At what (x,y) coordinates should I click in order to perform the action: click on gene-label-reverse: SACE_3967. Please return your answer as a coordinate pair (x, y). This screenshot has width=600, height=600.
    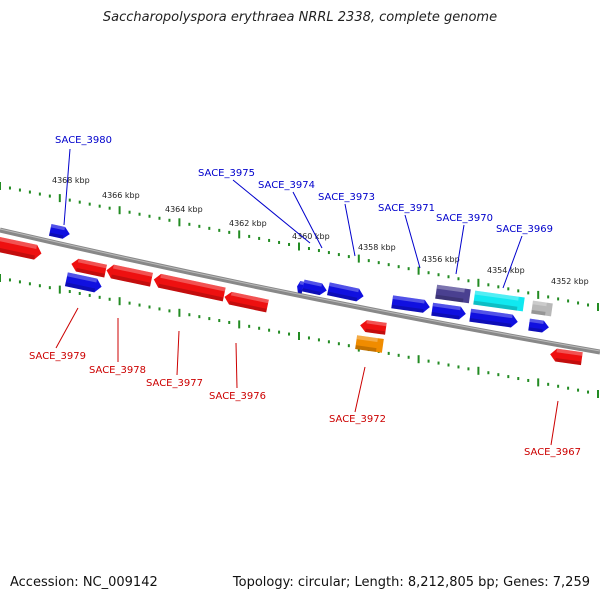
    Looking at the image, I should click on (552, 452).